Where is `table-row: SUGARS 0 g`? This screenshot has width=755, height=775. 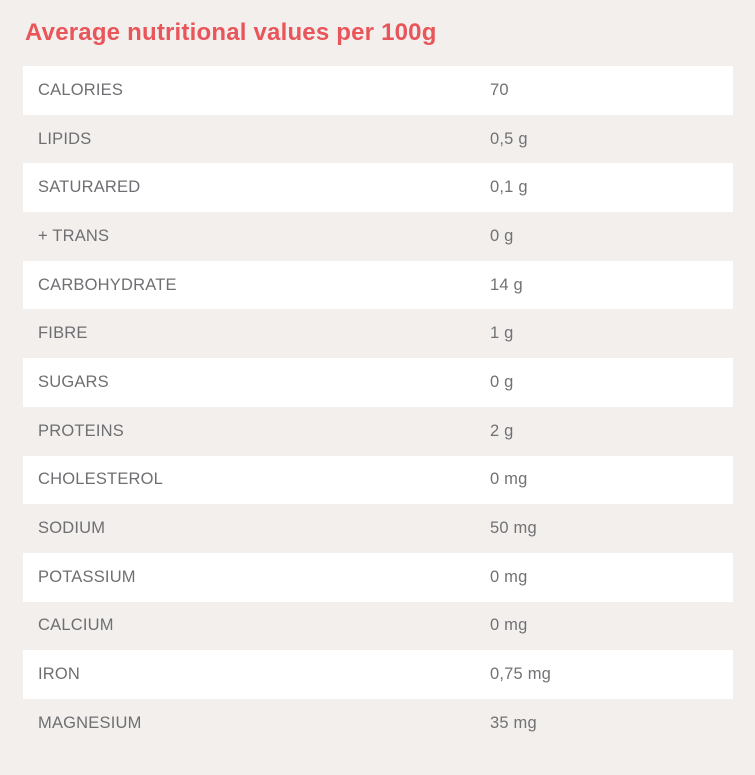
table-row: SUGARS 0 g is located at coordinates (378, 382).